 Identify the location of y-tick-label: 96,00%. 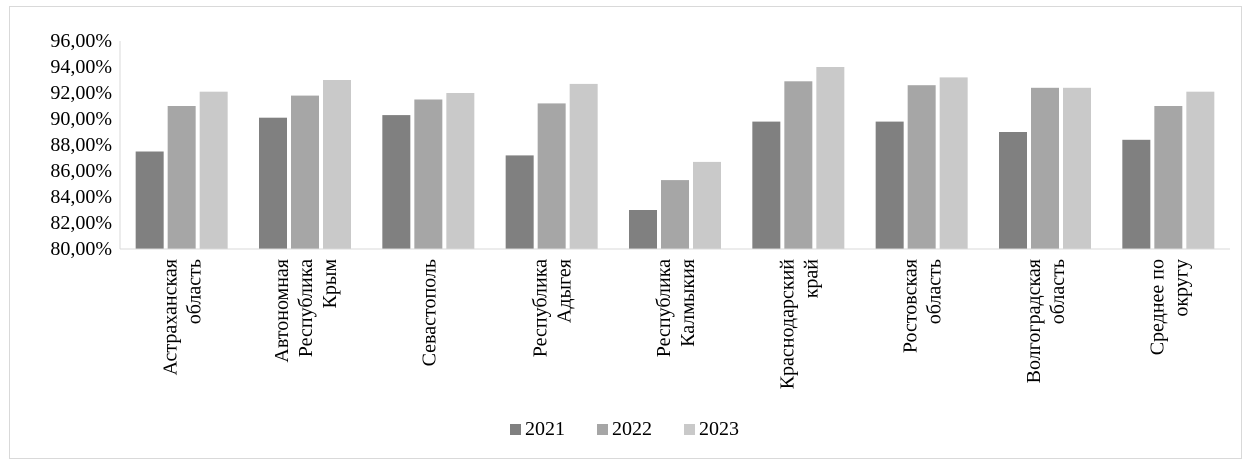
(81, 41).